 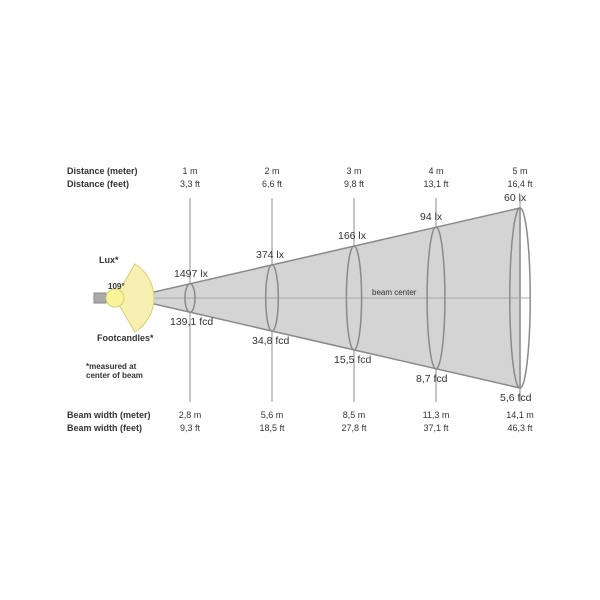 What do you see at coordinates (272, 171) in the screenshot?
I see `distance-meter-value: 2 m` at bounding box center [272, 171].